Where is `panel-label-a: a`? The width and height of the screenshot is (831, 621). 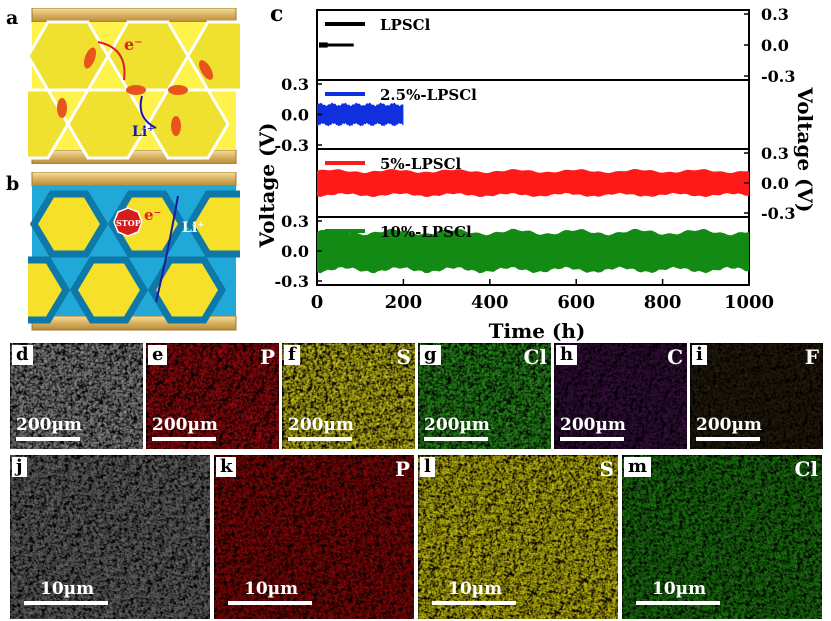
panel-label-a: a is located at coordinates (12, 18).